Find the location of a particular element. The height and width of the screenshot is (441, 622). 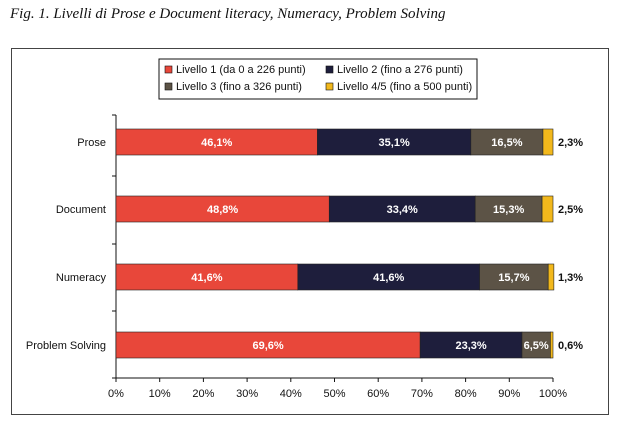

x-tick-label: 100% is located at coordinates (553, 394).